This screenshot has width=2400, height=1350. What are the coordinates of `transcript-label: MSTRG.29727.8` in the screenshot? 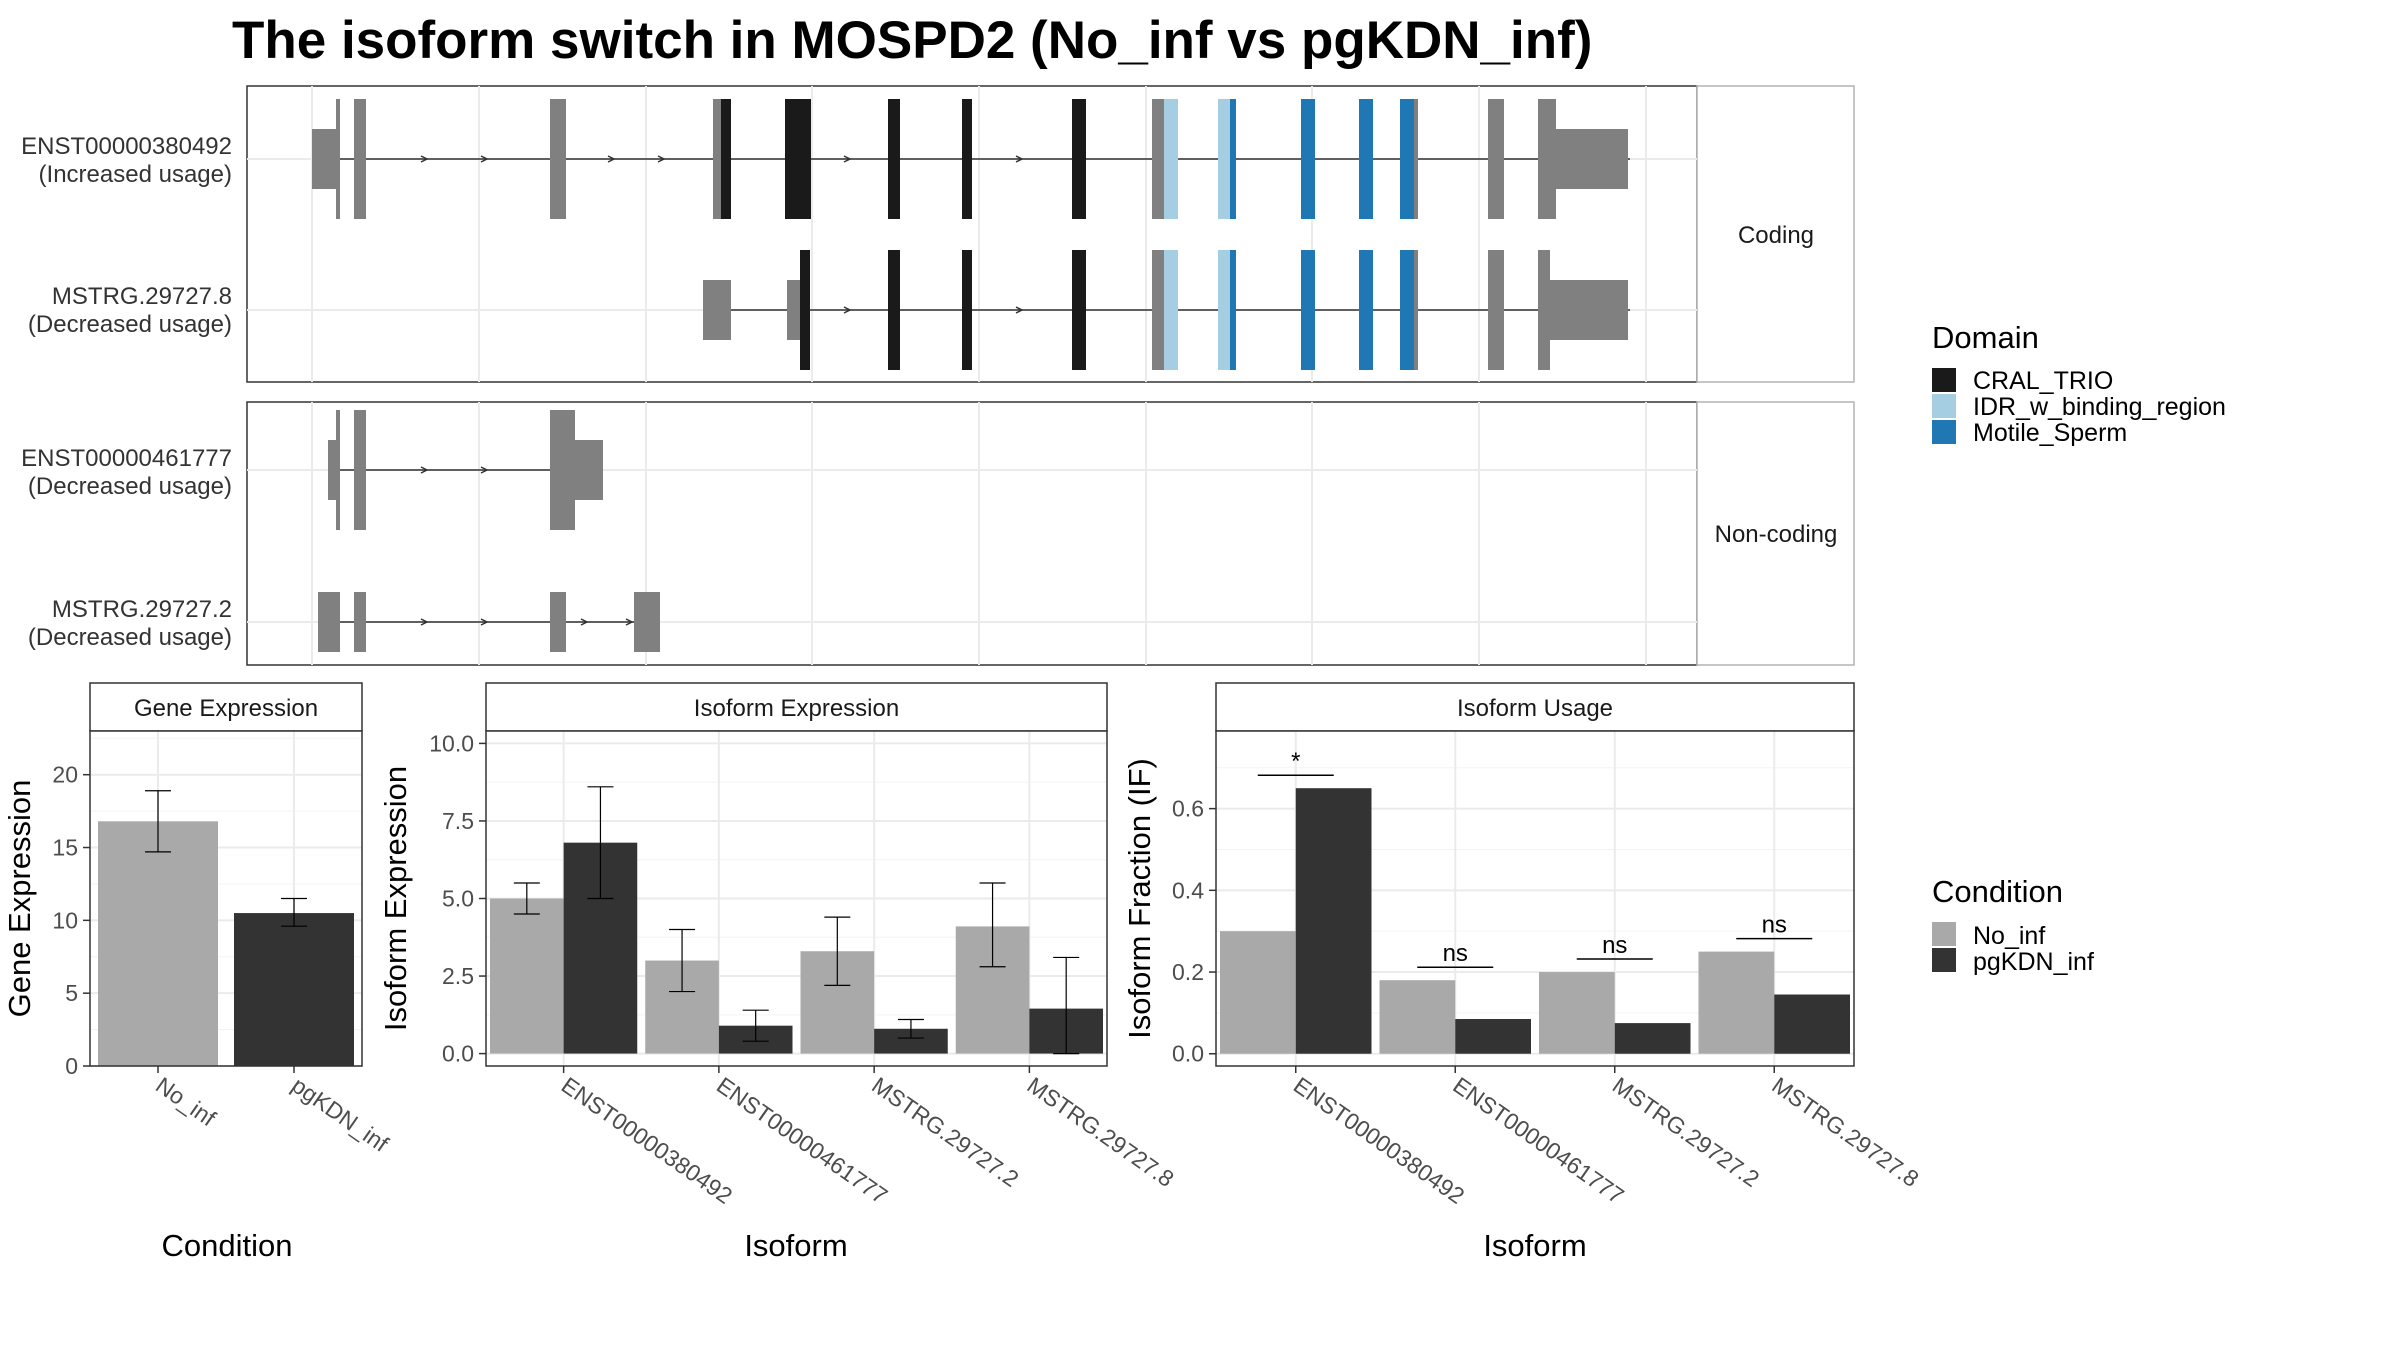 It's located at (142, 296).